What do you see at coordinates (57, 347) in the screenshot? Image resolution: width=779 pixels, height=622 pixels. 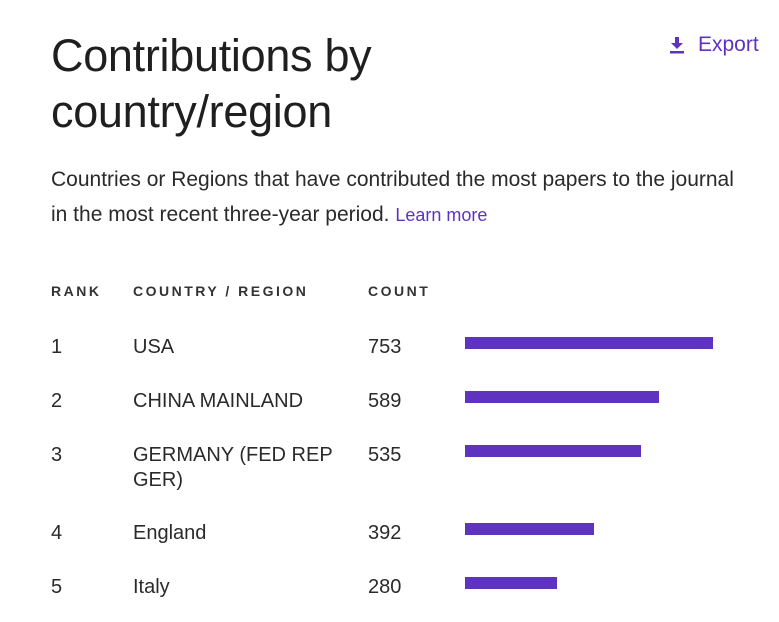 I see `row-rank: 1` at bounding box center [57, 347].